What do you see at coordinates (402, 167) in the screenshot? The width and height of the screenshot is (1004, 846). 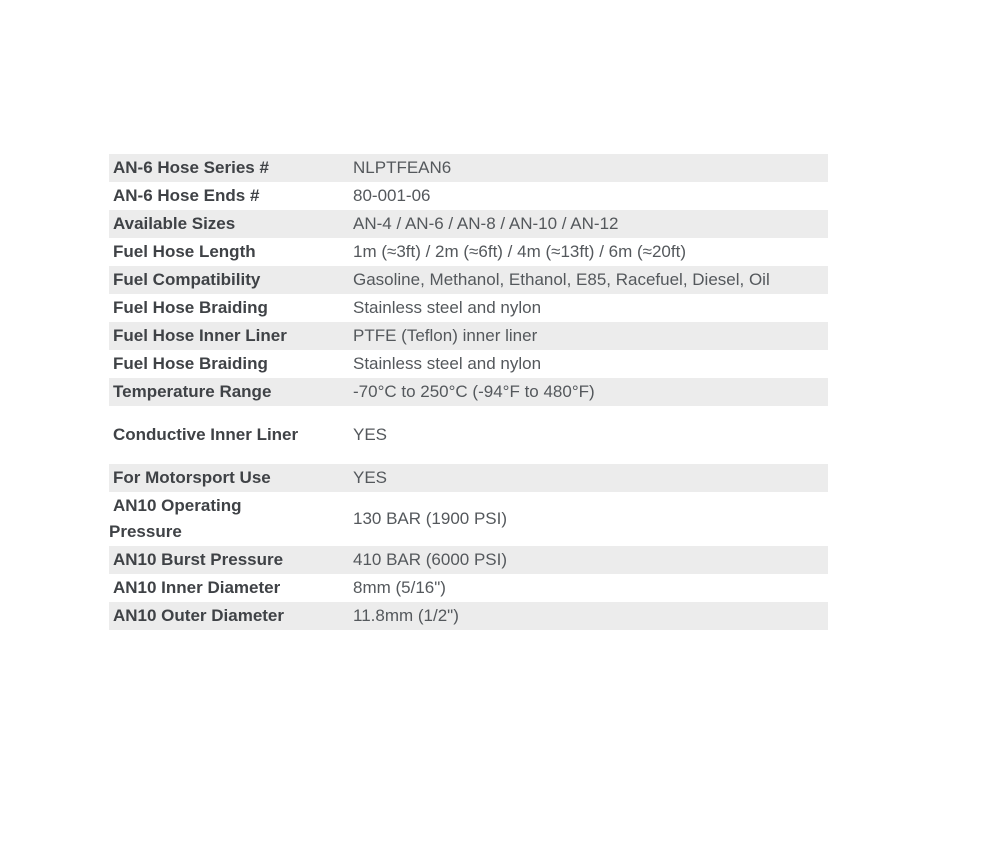 I see `spec-value-text: NLPTFEAN6` at bounding box center [402, 167].